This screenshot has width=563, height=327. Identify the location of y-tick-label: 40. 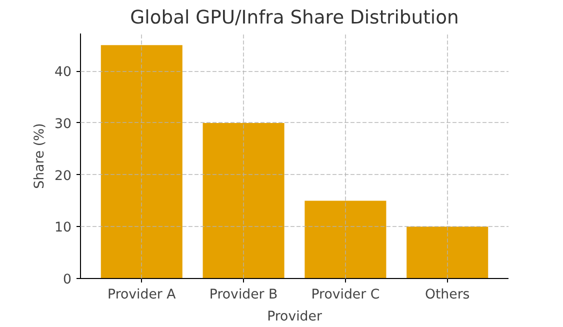
(63, 72).